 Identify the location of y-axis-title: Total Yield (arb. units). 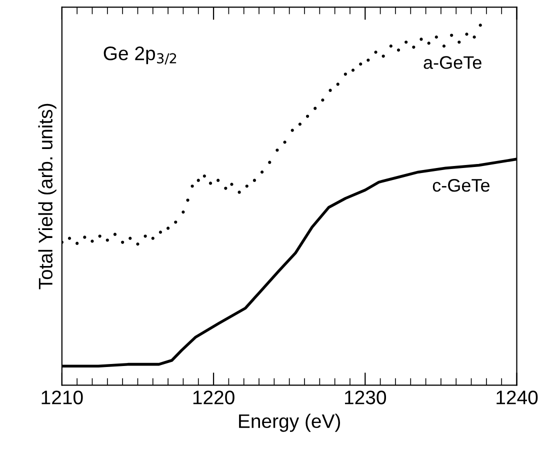
(47, 197).